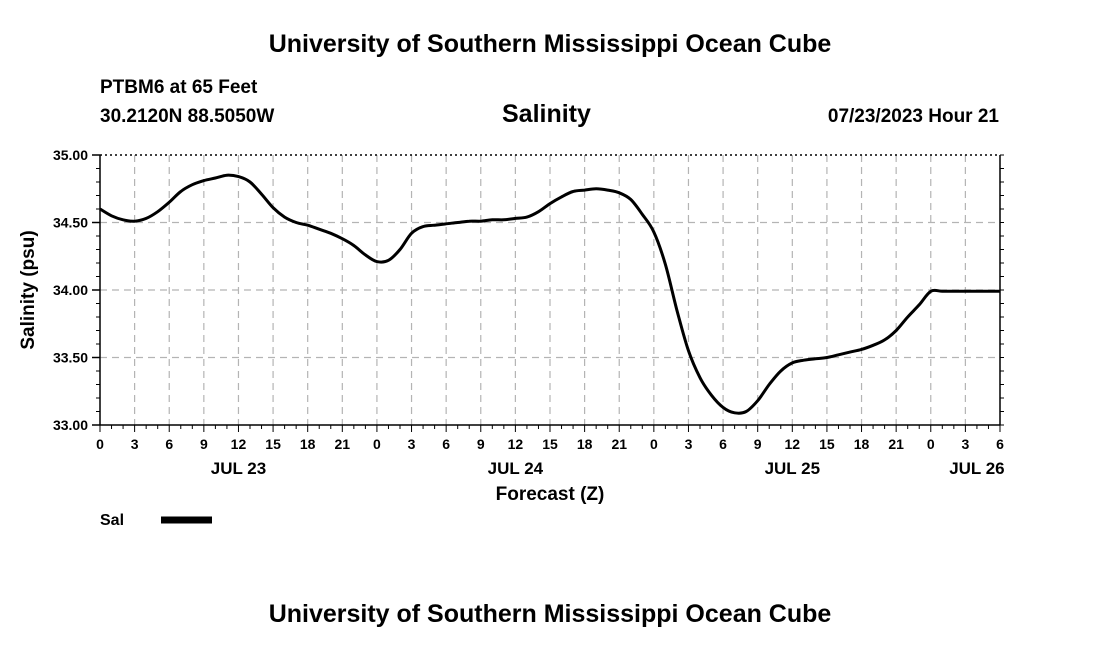  I want to click on x-axis-label: Forecast (Z), so click(550, 494).